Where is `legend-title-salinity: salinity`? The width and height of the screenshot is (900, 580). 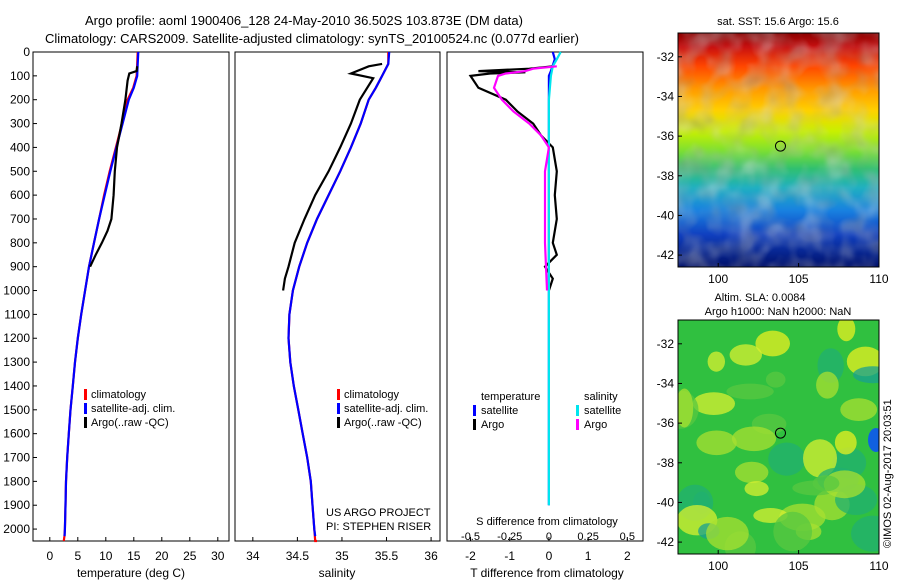
legend-title-salinity: salinity is located at coordinates (601, 397).